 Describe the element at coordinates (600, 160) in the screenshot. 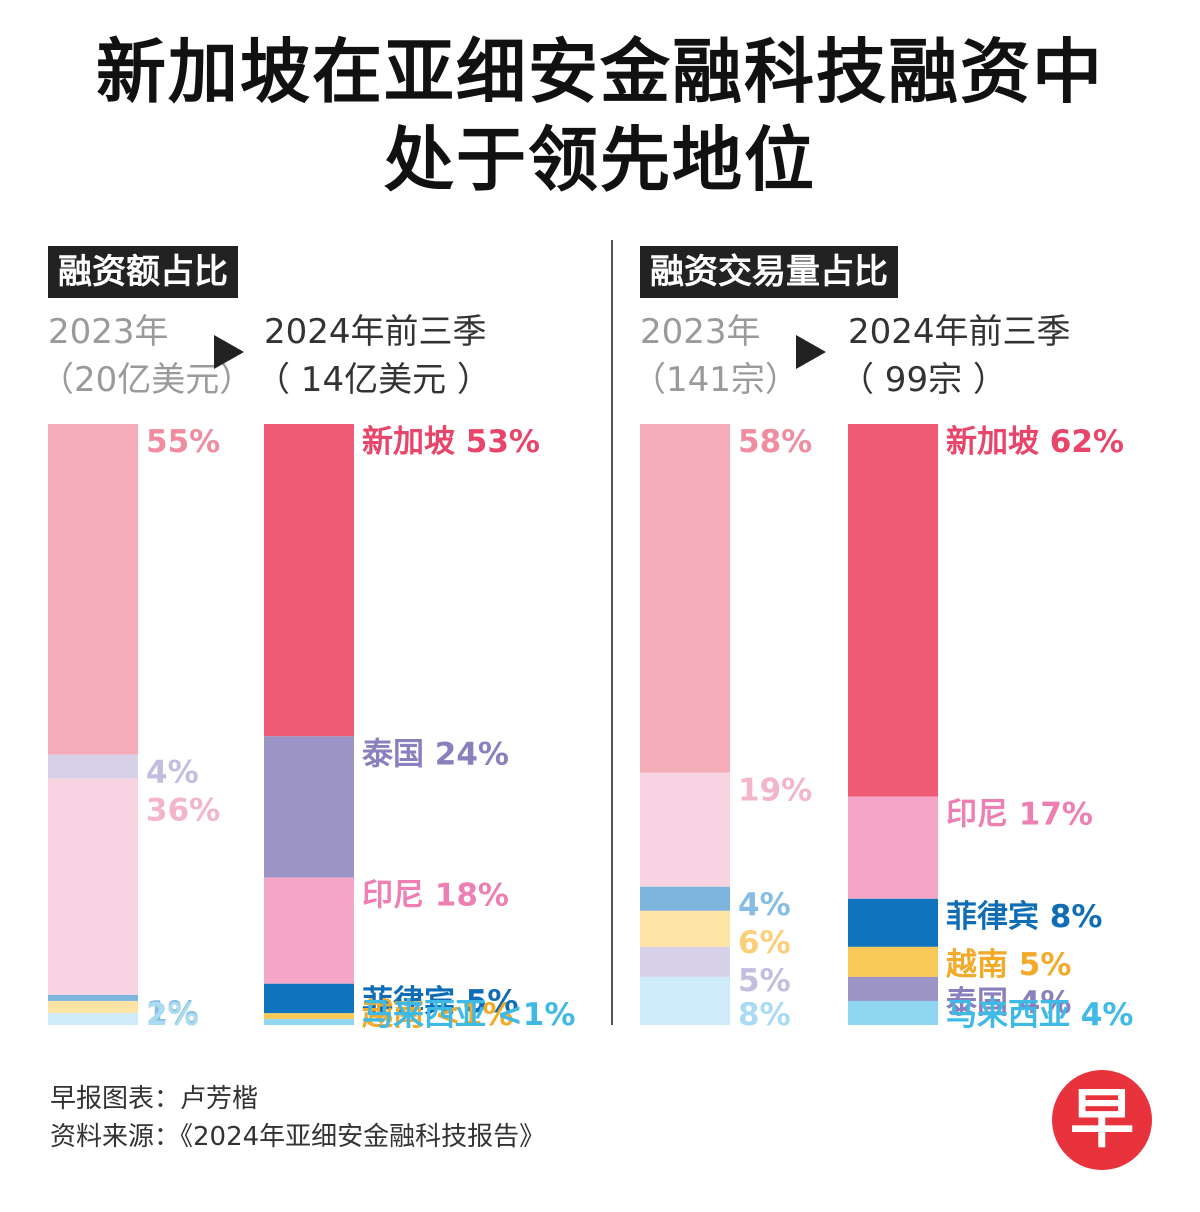

I see `chart-title-line2: 处于领先地位` at that location.